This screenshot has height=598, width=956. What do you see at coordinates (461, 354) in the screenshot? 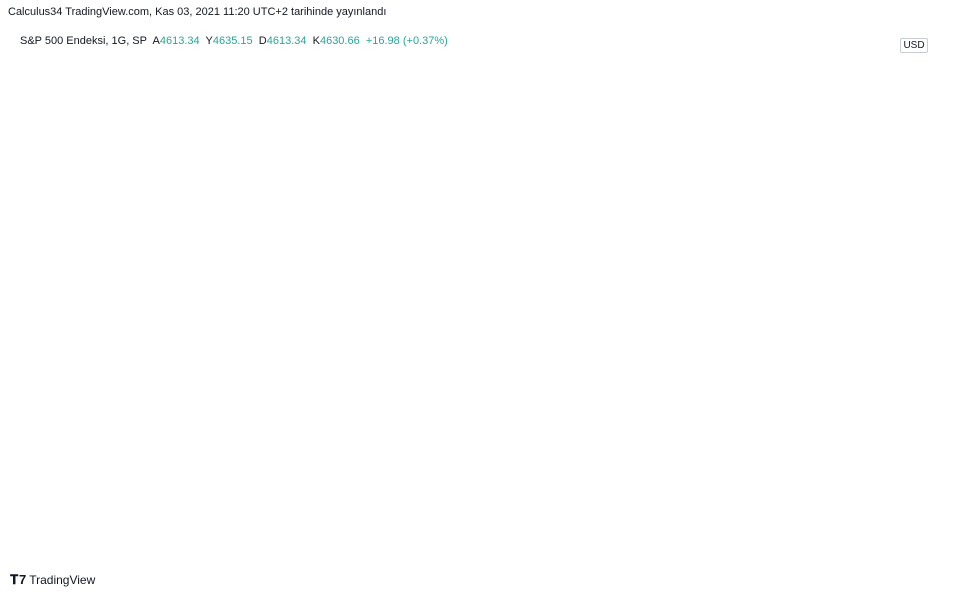
I see `watermark-tagline: calculator` at bounding box center [461, 354].